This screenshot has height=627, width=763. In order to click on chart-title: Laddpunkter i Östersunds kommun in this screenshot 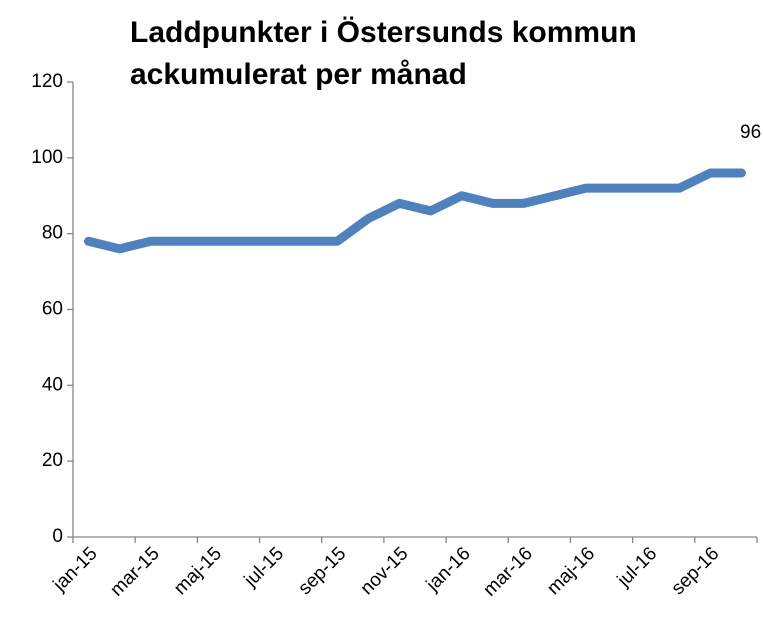, I will do `click(383, 32)`.